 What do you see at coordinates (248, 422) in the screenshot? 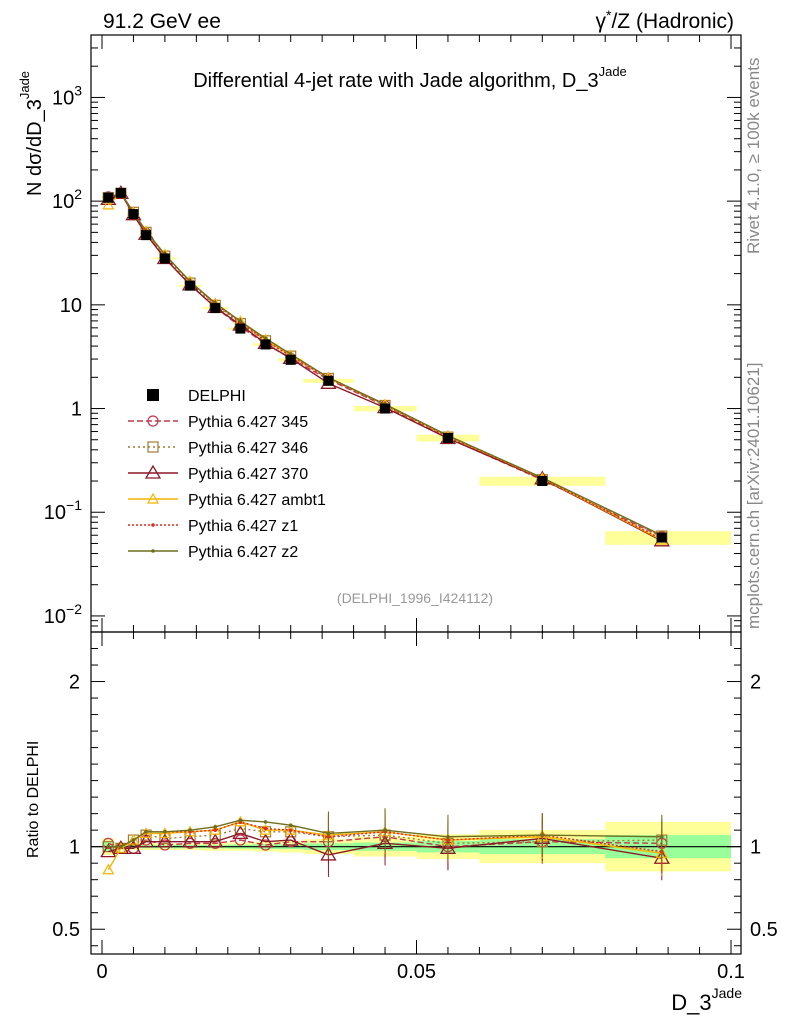
I see `legend-label: Pythia 6.427 345` at bounding box center [248, 422].